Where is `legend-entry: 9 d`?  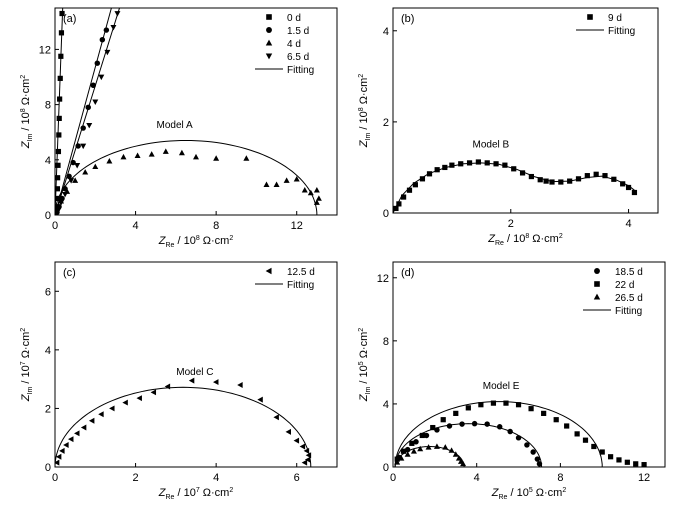 legend-entry: 9 d is located at coordinates (615, 18).